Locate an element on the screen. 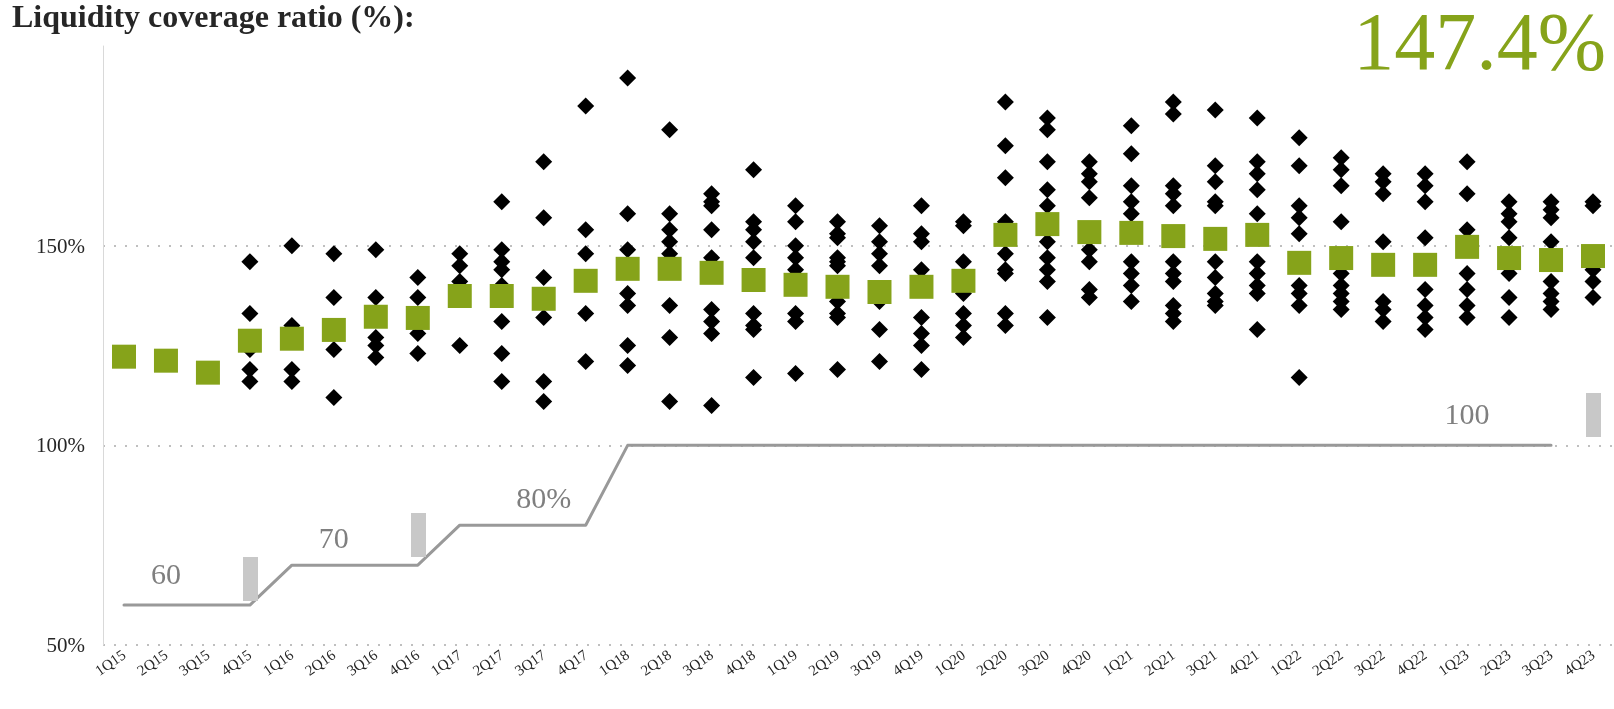 This screenshot has width=1614, height=709. x-tick-label: 4Q20 is located at coordinates (1075, 662).